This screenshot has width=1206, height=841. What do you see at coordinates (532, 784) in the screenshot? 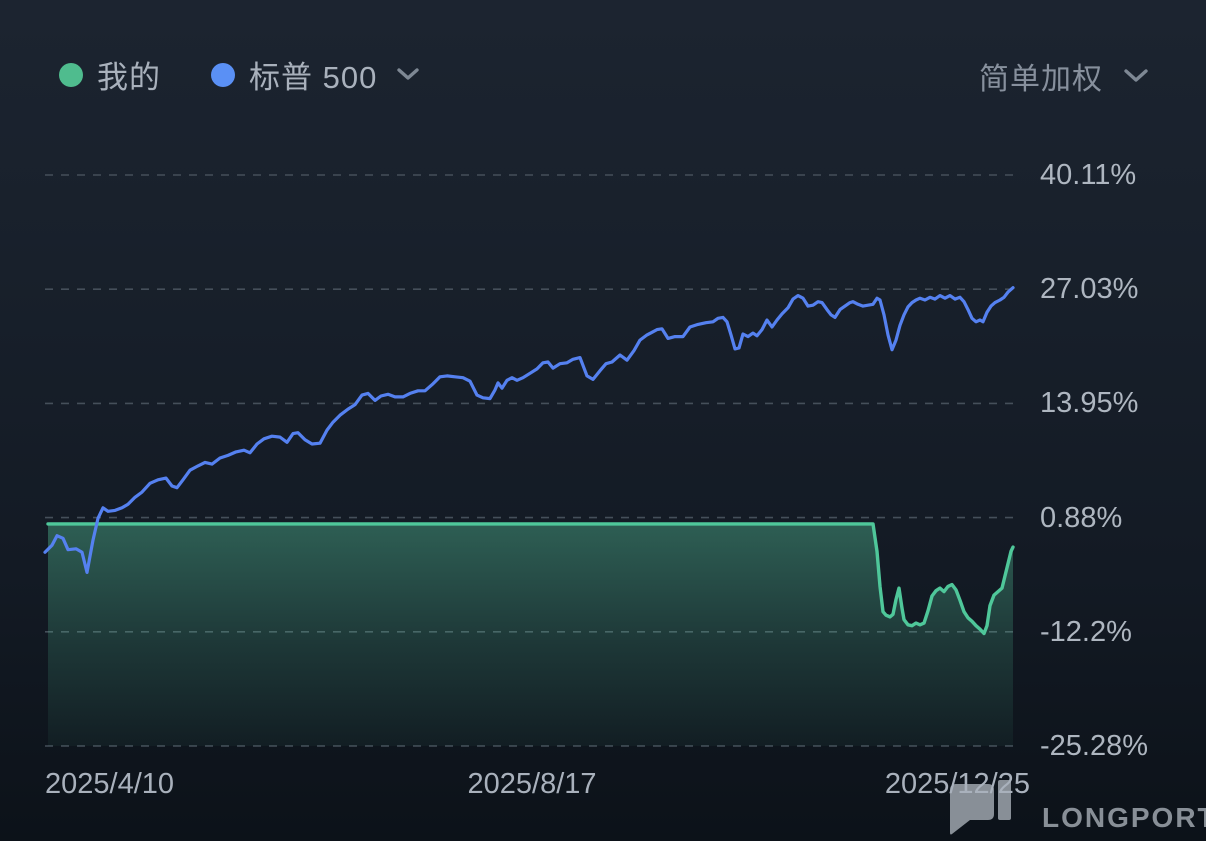
I see `x-axis-label-middle: 2025/8/17` at bounding box center [532, 784].